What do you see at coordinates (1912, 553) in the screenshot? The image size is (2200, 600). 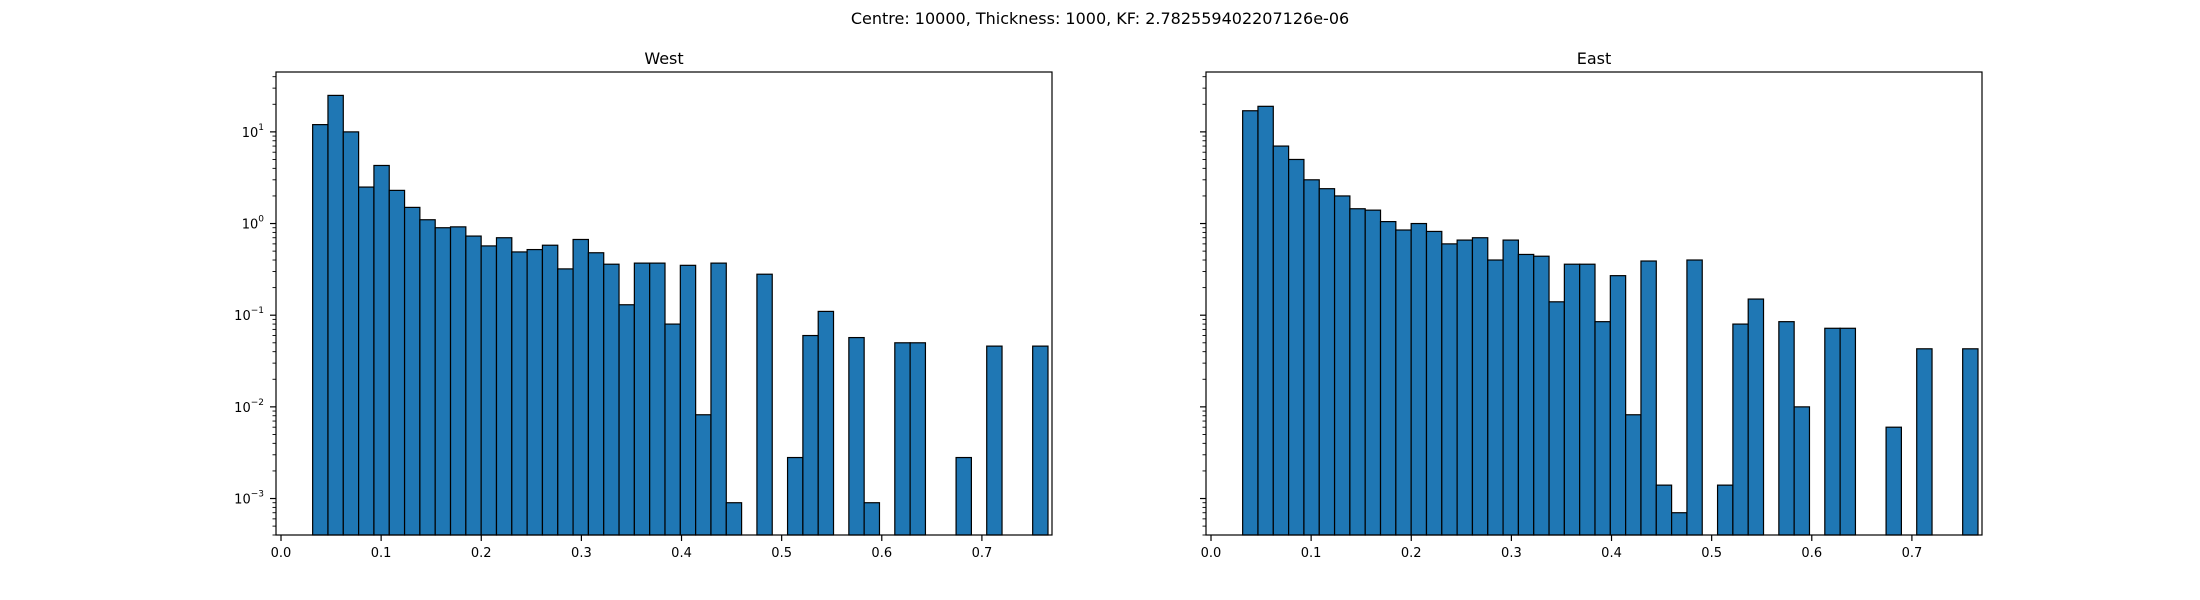 I see `x-tick-label-east-7: 0.7` at bounding box center [1912, 553].